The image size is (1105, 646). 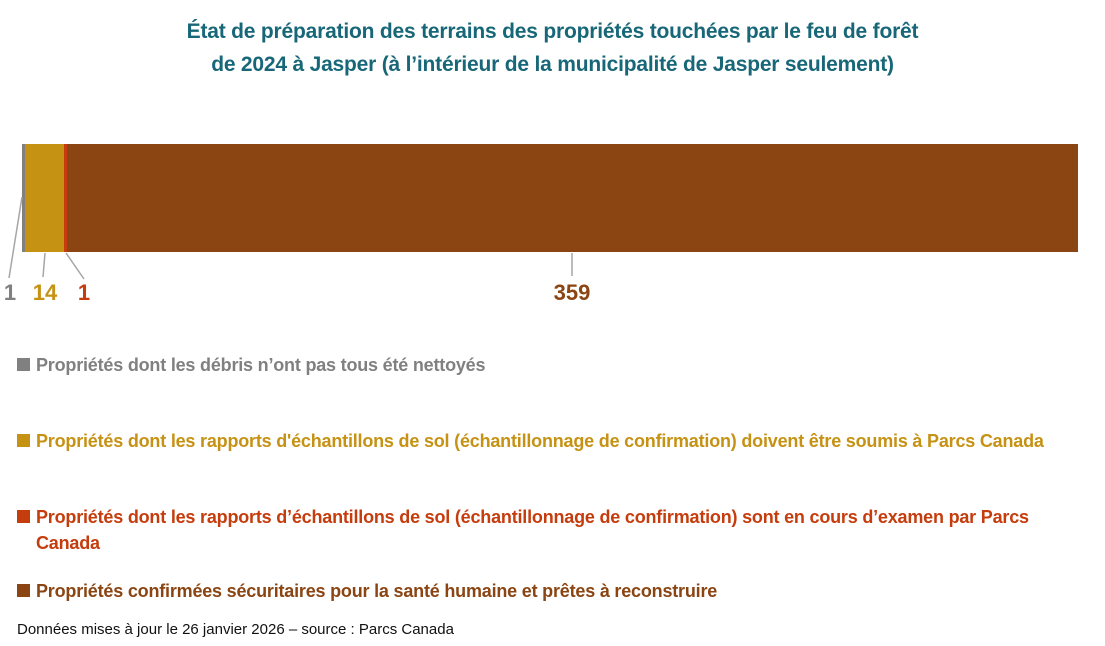 What do you see at coordinates (84, 292) in the screenshot?
I see `data-label-in-review: 1` at bounding box center [84, 292].